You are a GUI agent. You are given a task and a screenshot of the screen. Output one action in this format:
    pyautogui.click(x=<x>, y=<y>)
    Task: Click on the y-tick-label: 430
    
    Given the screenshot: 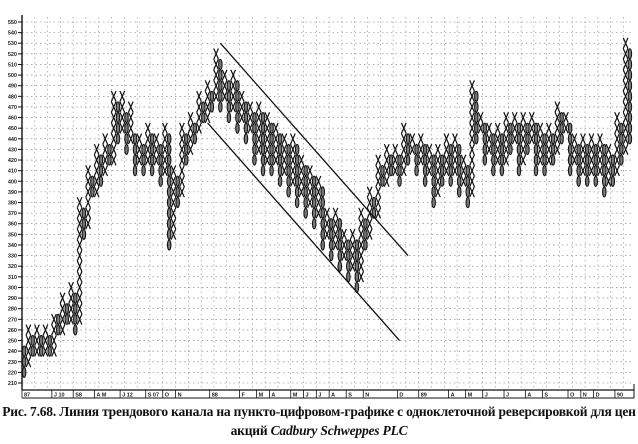 What is the action you would take?
    pyautogui.click(x=12, y=150)
    